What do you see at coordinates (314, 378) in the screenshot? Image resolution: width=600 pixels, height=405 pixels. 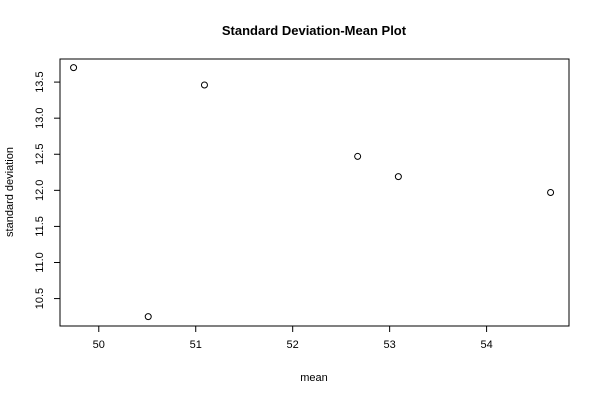 I see `x-axis-label: mean` at bounding box center [314, 378].